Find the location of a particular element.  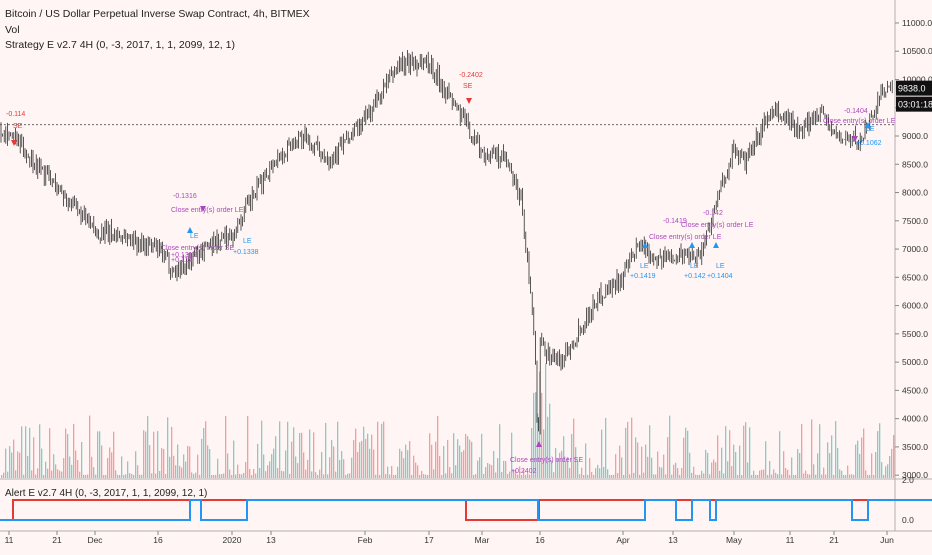

countdown-label: 03:01:18 is located at coordinates (915, 105).